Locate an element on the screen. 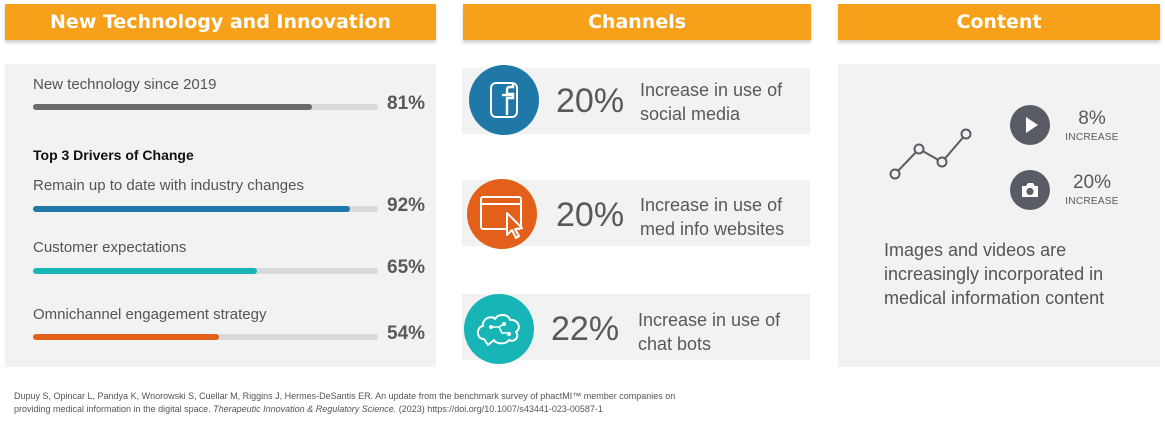 The image size is (1165, 426). channel-text-1: Increase in use of social media is located at coordinates (711, 102).